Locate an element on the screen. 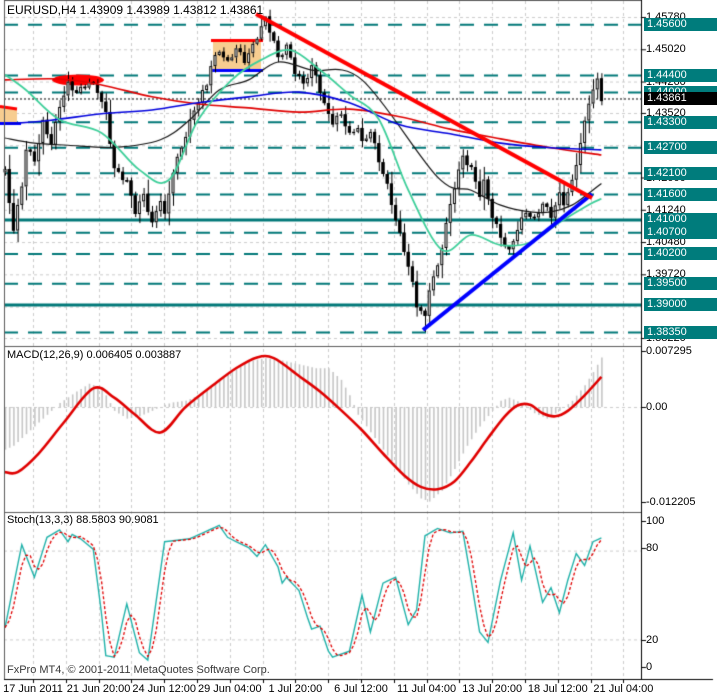  stoch-indicator-label: Stoch(13,3,3) 88.5803 90.9081 is located at coordinates (83, 520).